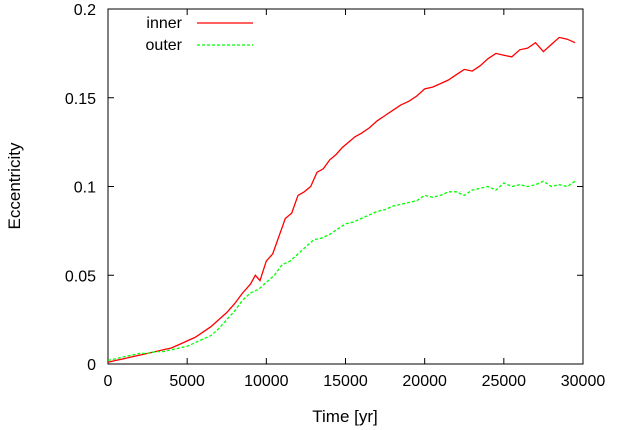  What do you see at coordinates (187, 381) in the screenshot?
I see `x-tick-label: 5000` at bounding box center [187, 381].